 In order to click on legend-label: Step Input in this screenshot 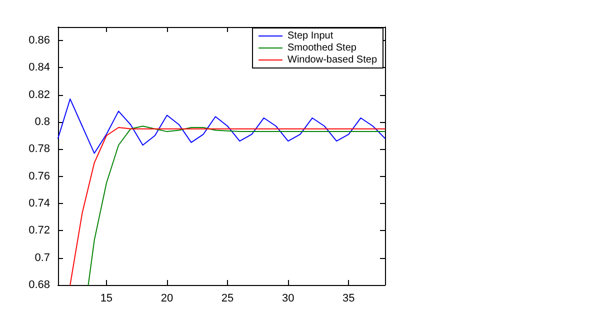, I will do `click(311, 36)`.